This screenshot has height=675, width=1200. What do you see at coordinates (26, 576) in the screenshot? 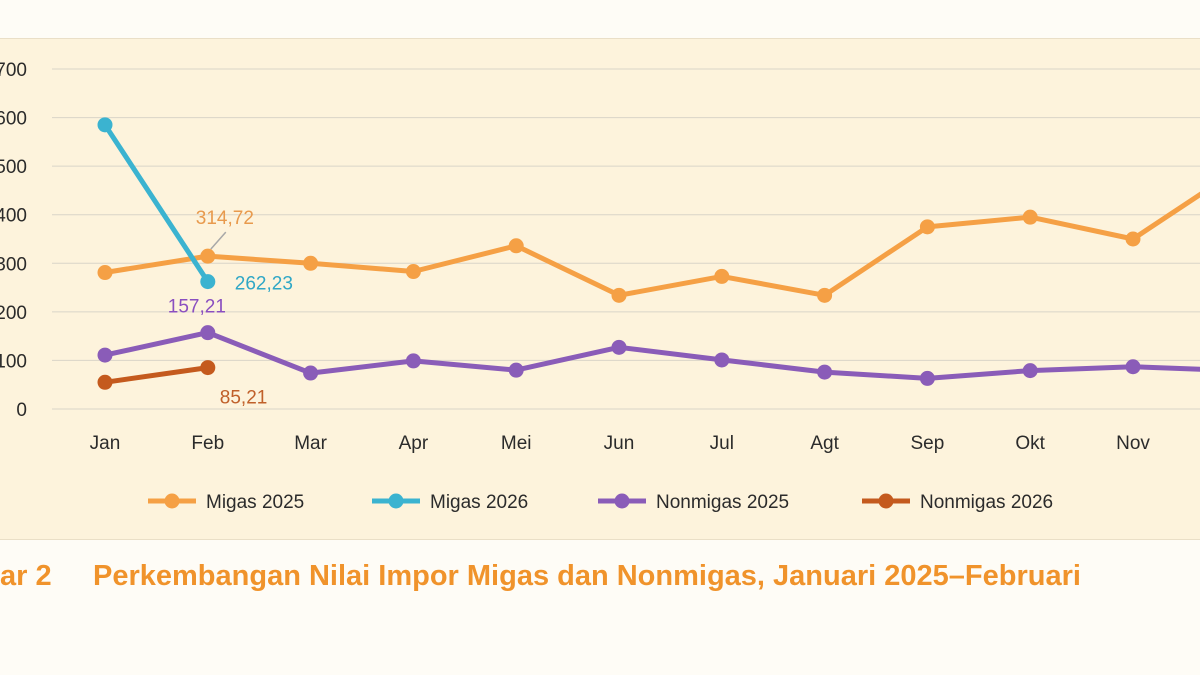
I see `figure-number: ar 2` at bounding box center [26, 576].